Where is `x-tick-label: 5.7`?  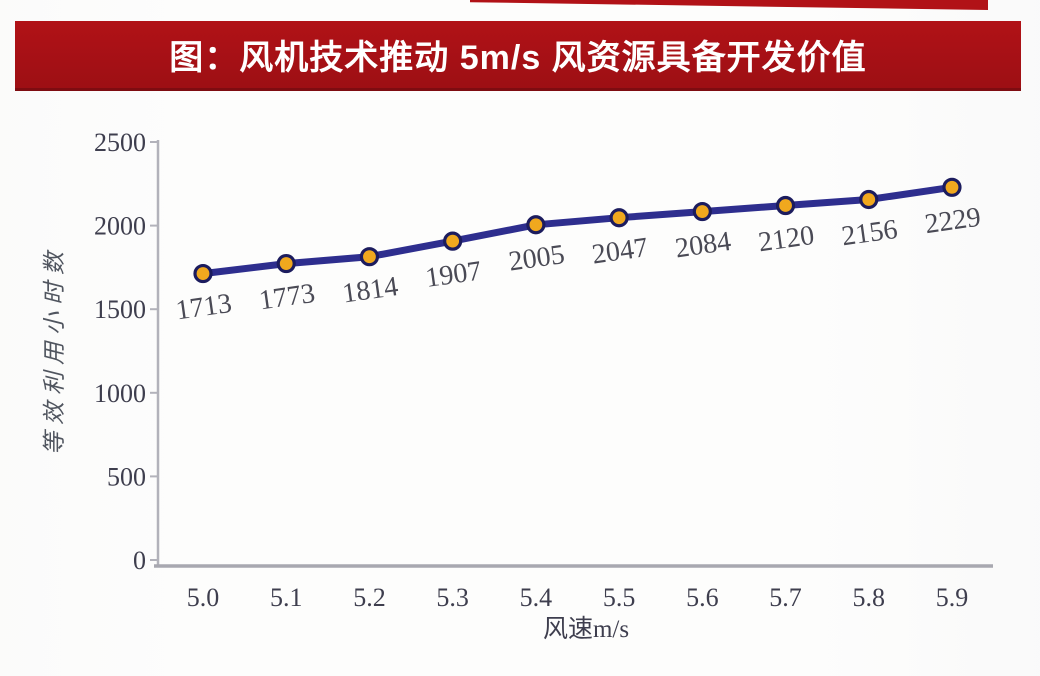
x-tick-label: 5.7 is located at coordinates (785, 597).